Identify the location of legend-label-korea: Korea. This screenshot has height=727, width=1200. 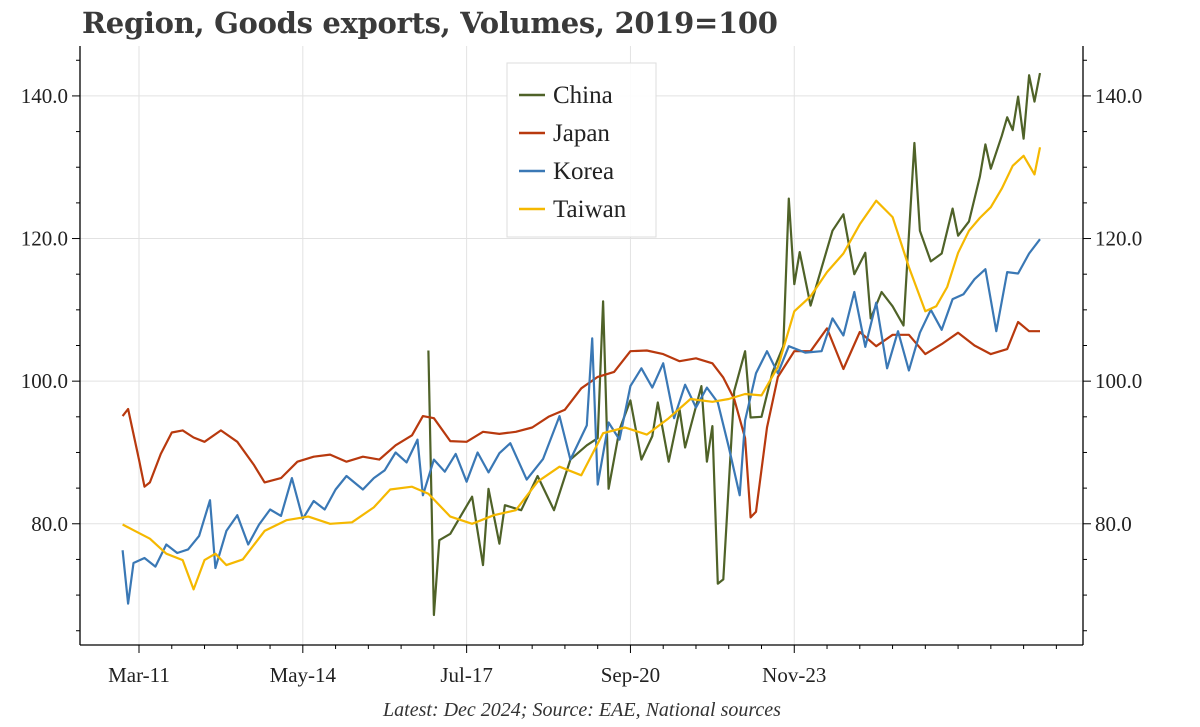
(583, 171).